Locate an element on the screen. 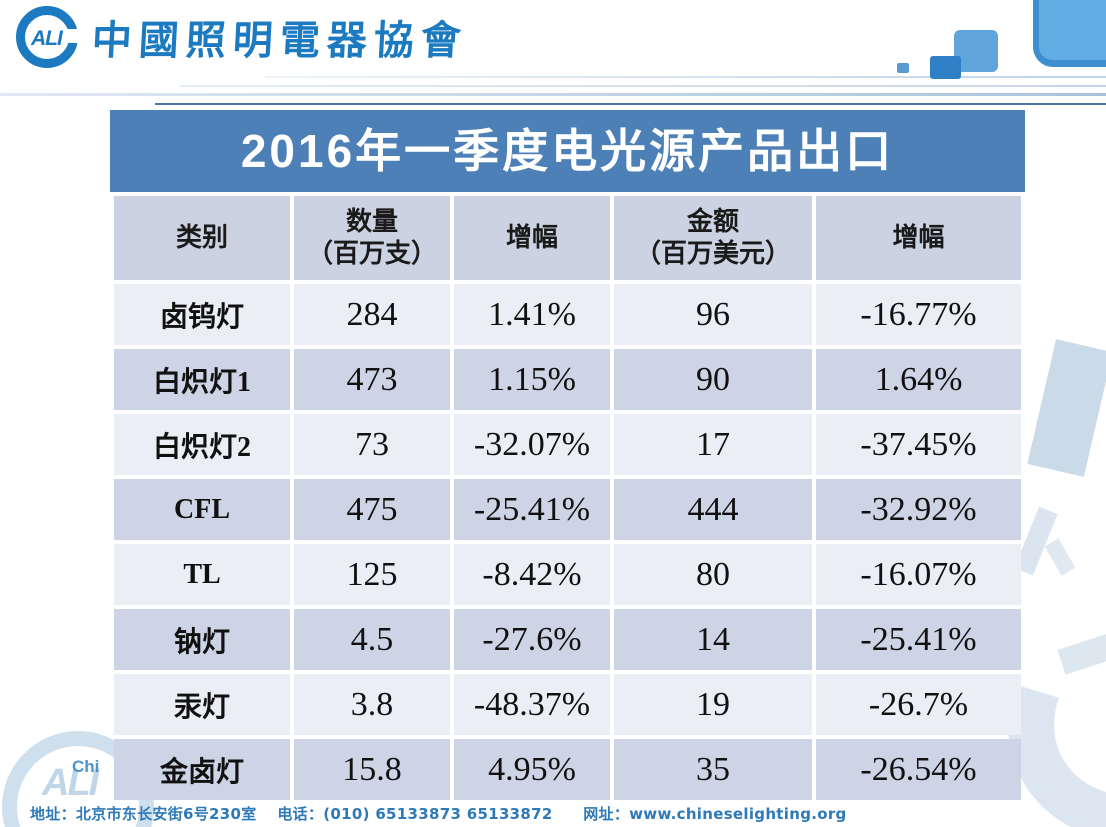  value-cell: 17 is located at coordinates (713, 444).